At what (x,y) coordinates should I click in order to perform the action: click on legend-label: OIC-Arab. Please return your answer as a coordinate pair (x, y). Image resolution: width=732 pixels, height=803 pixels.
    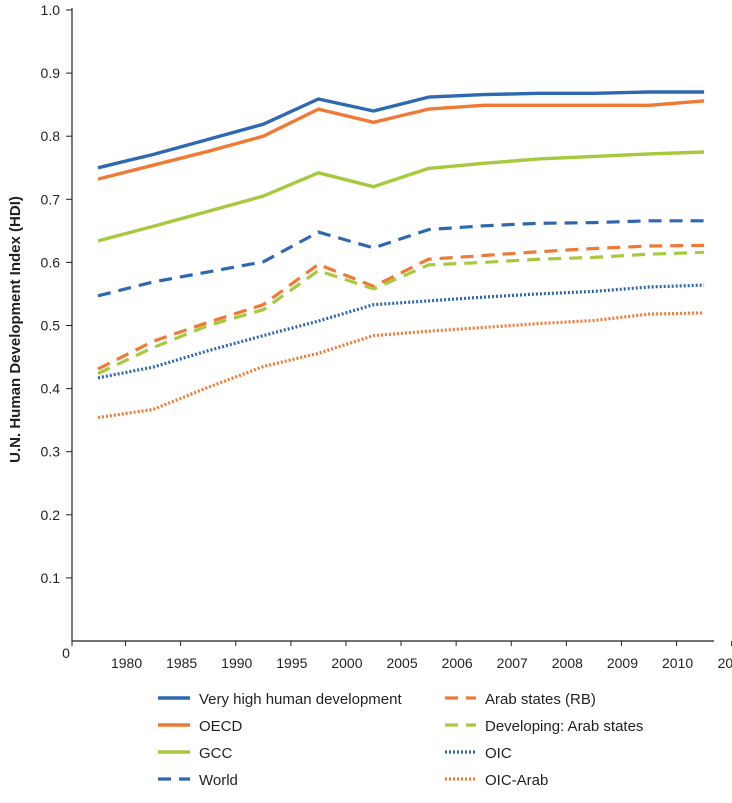
    Looking at the image, I should click on (516, 780).